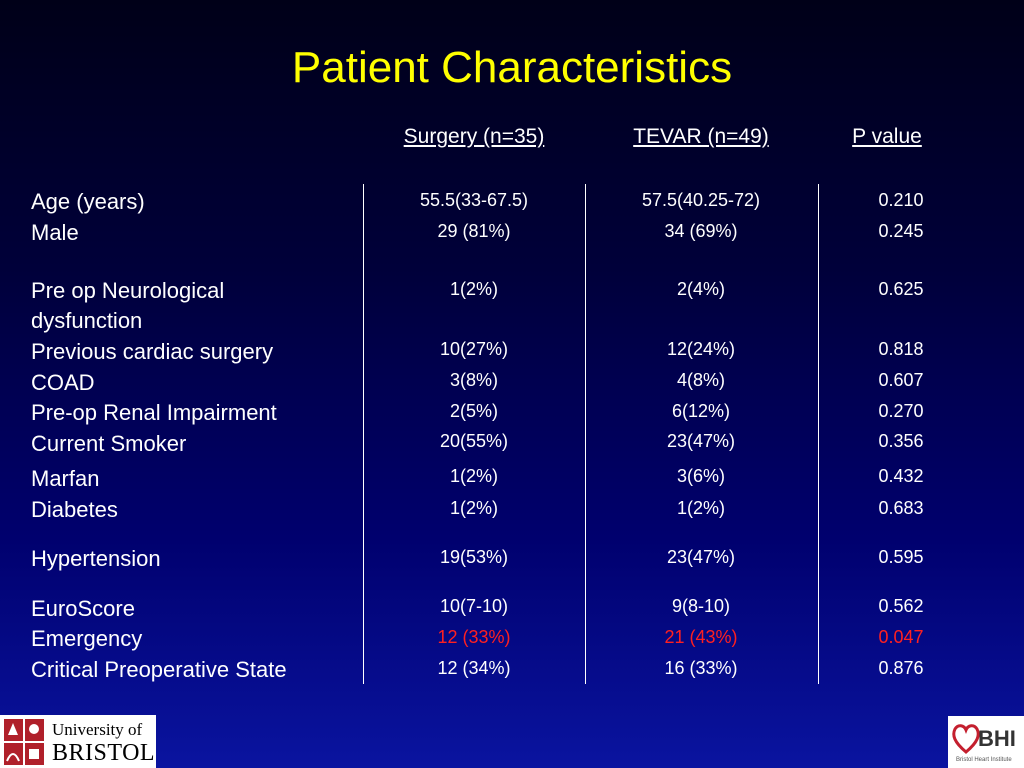  I want to click on column-header-tevar: TEVAR (n=49), so click(701, 136).